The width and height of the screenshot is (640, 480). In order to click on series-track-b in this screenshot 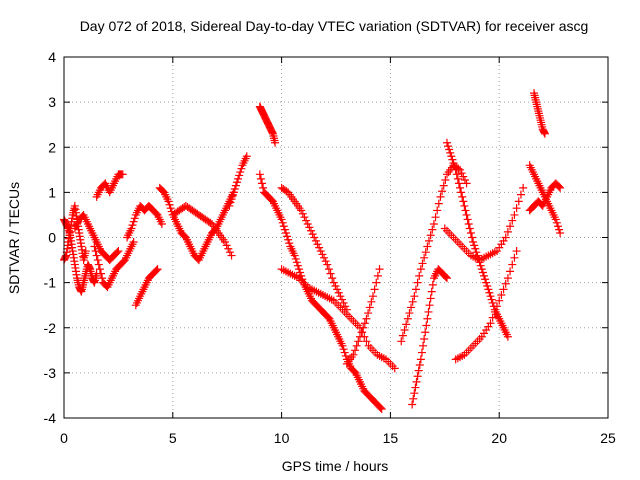, I will do `click(75, 233)`.